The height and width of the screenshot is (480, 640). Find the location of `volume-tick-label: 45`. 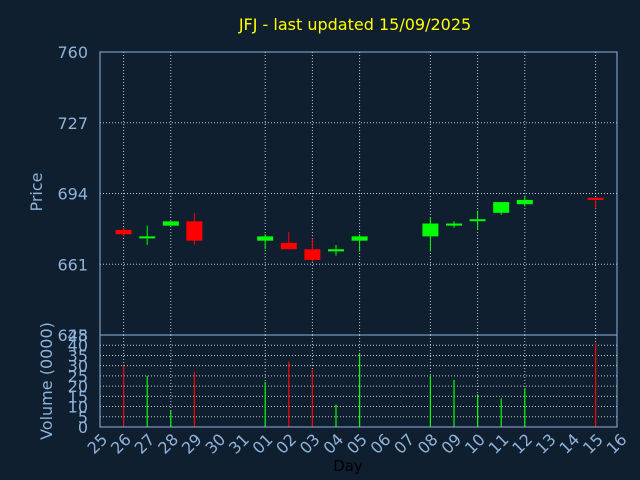

volume-tick-label: 45 is located at coordinates (78, 335).